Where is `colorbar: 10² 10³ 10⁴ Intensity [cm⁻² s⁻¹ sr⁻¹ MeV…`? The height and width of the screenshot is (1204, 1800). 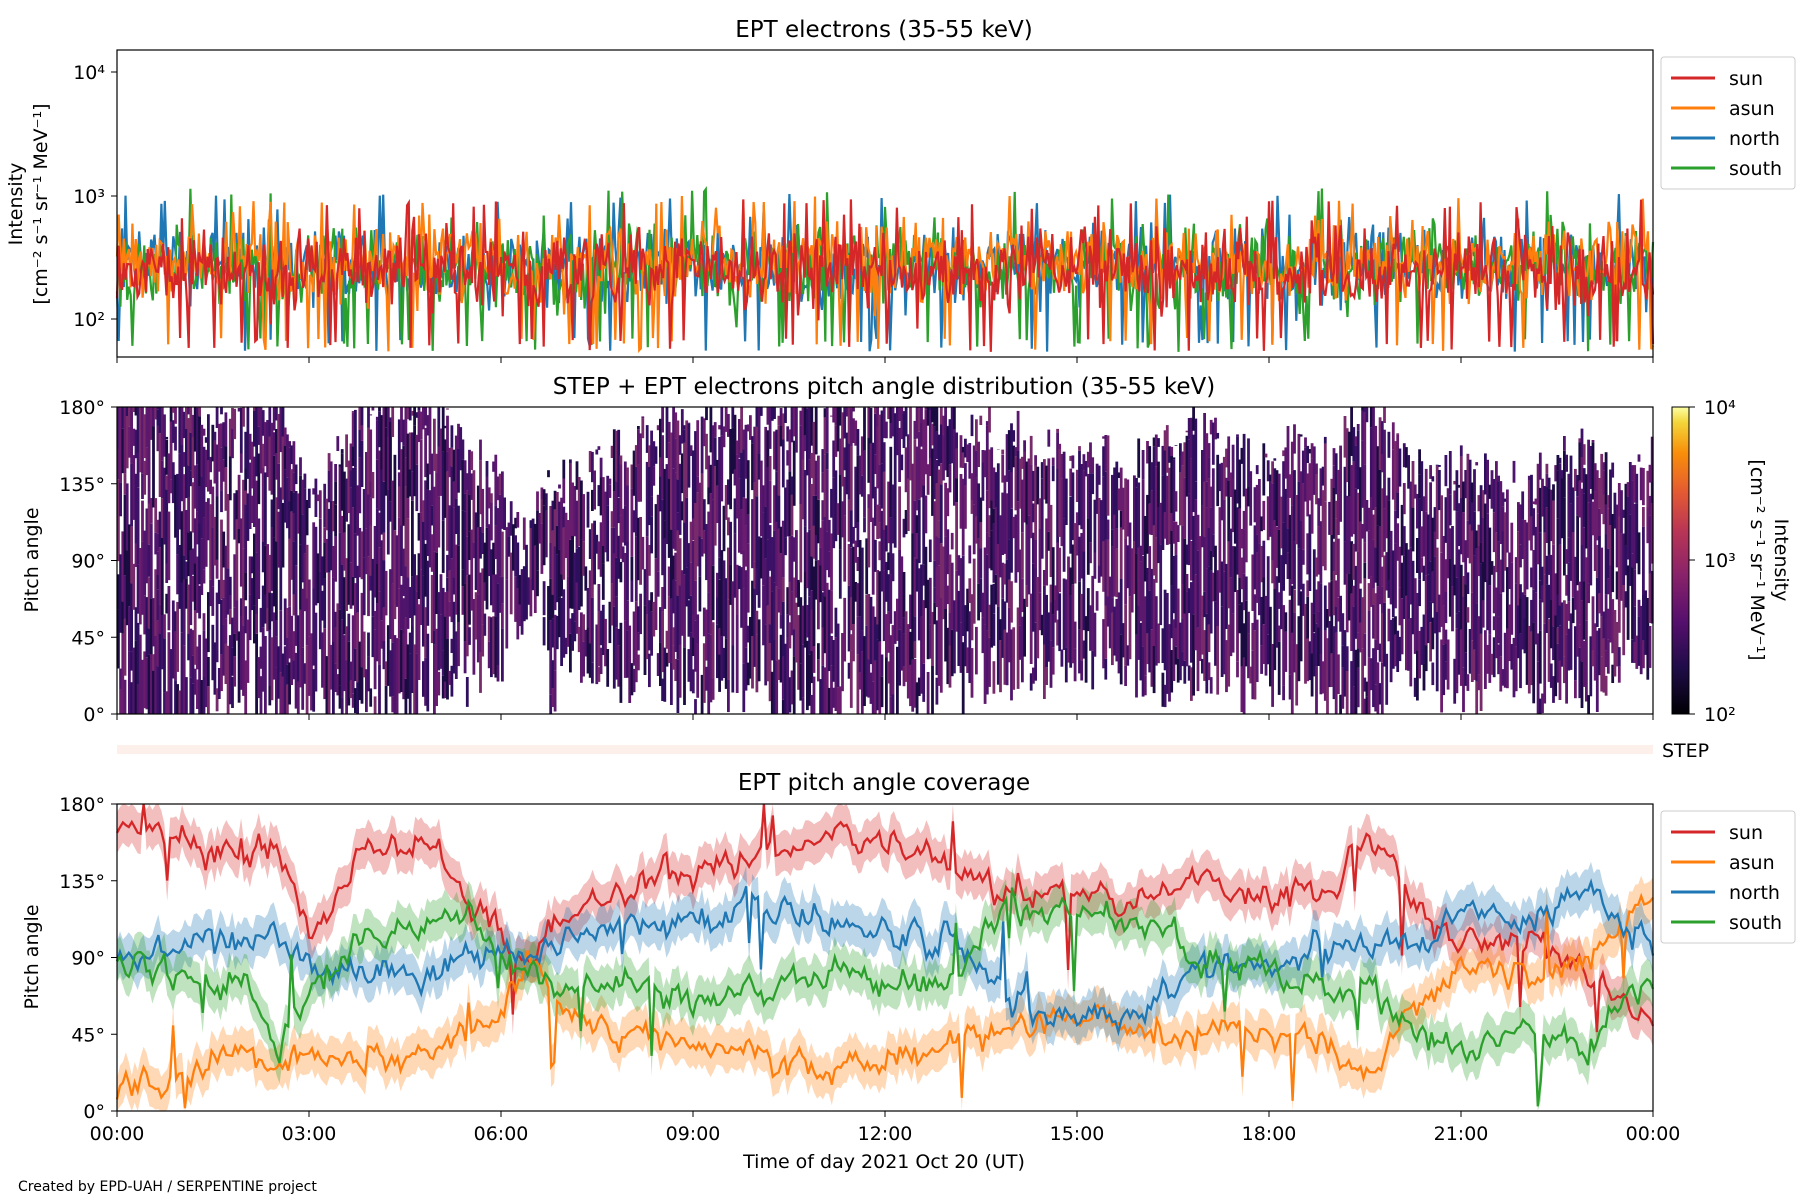
colorbar: 10² 10³ 10⁴ Intensity [cm⁻² s⁻¹ sr⁻¹ MeV… is located at coordinates (1732, 561).